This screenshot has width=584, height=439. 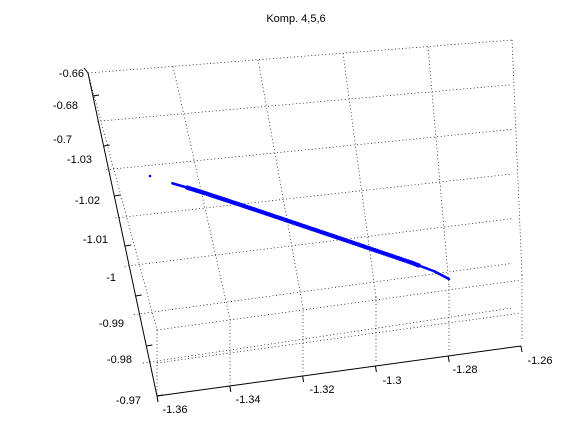 I want to click on y-tick-label: -1.03, so click(x=79, y=160).